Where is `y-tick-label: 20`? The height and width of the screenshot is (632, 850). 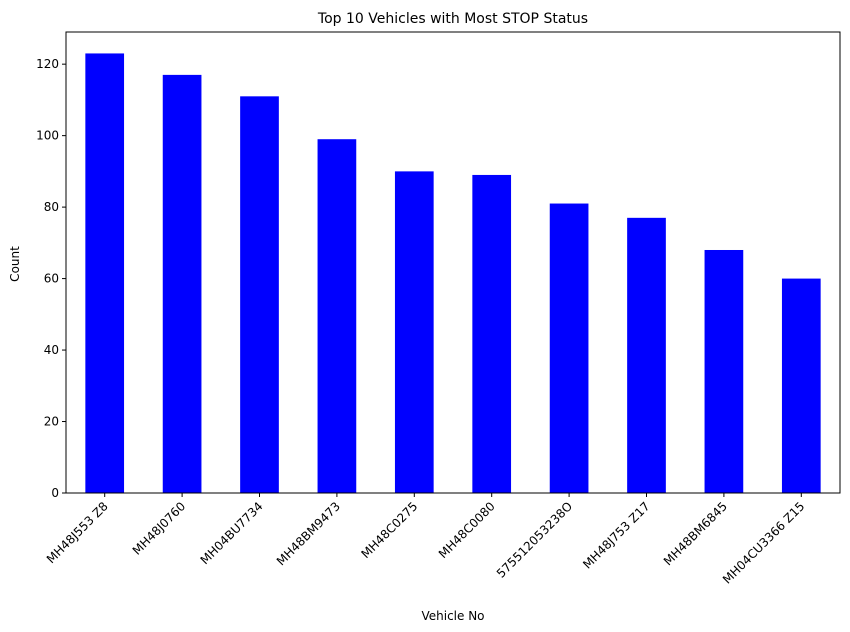
y-tick-label: 20 is located at coordinates (51, 422).